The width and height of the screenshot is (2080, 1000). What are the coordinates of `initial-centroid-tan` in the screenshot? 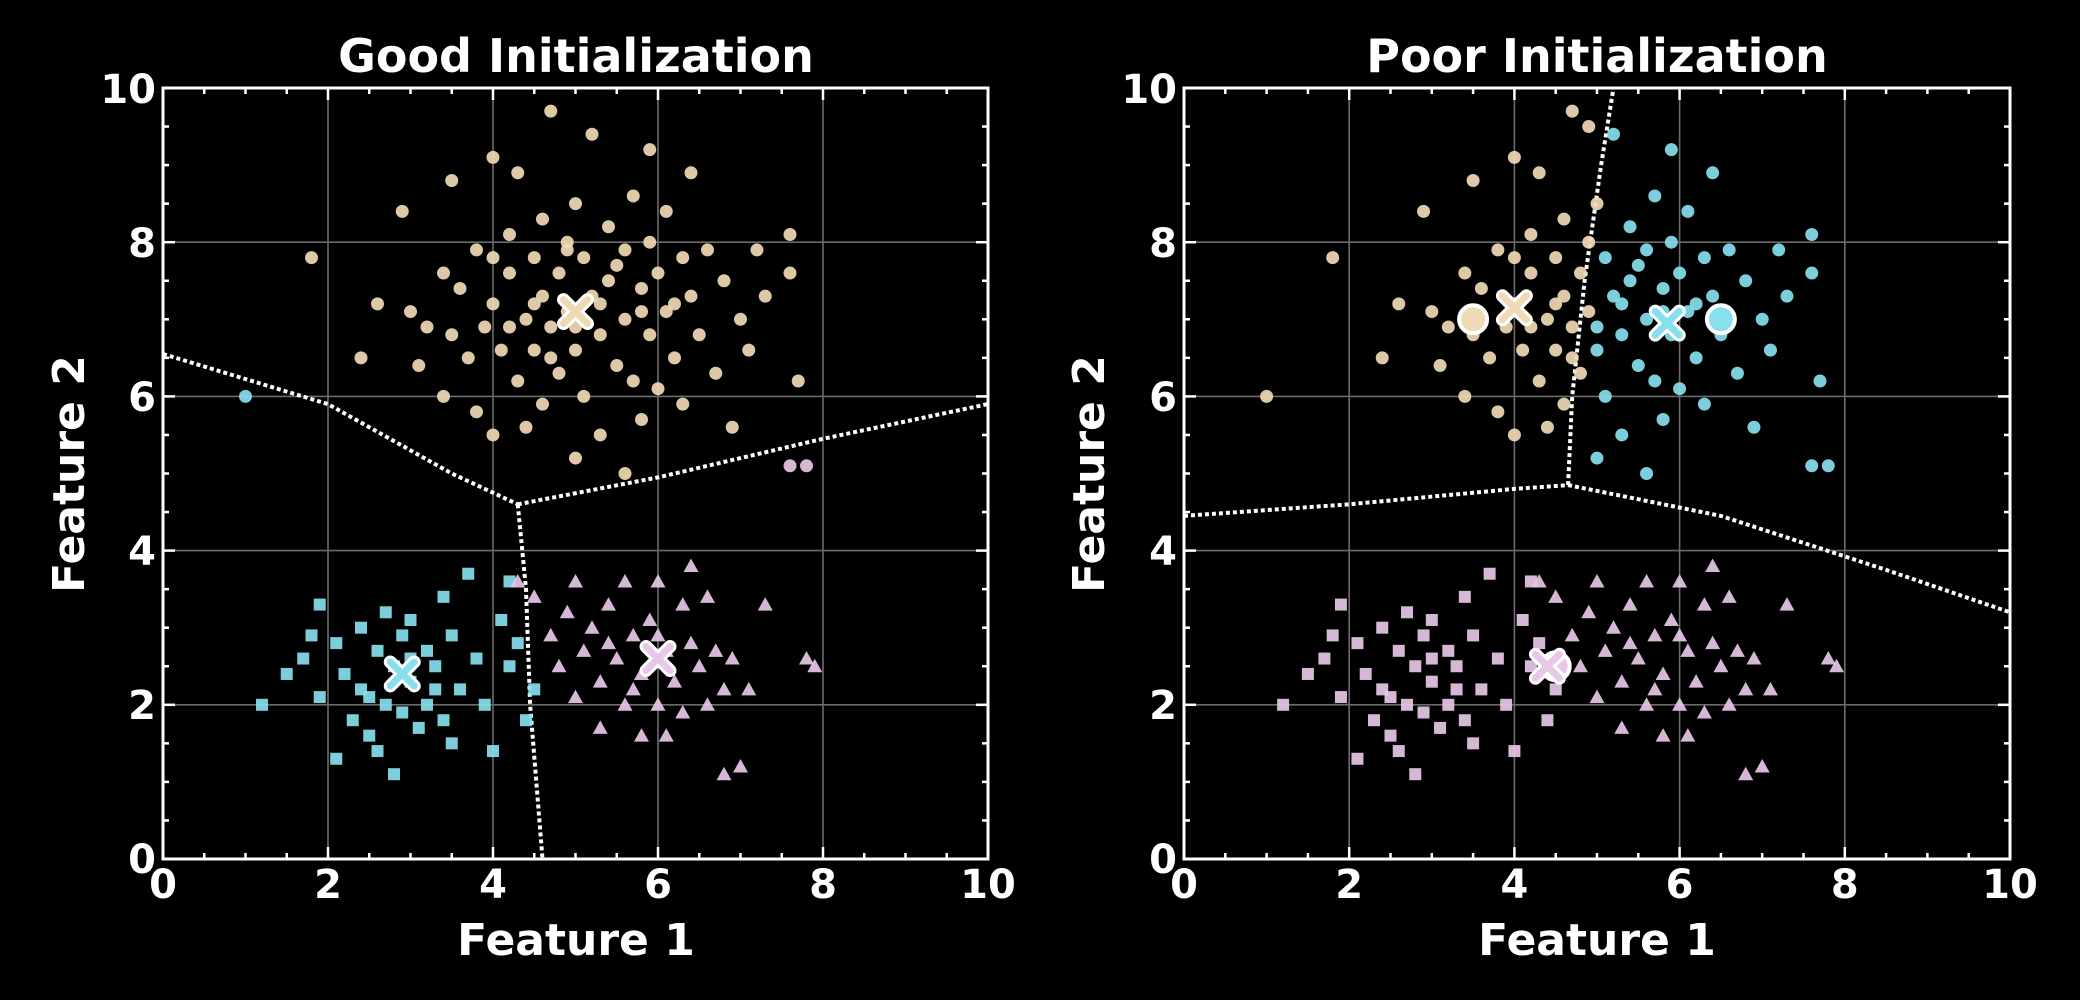 It's located at (1473, 319).